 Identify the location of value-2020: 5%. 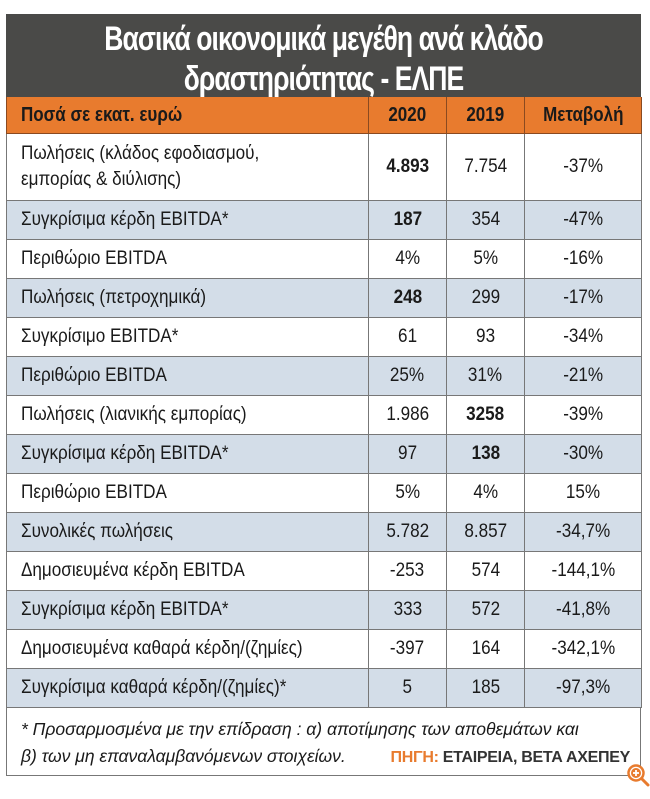
(407, 493).